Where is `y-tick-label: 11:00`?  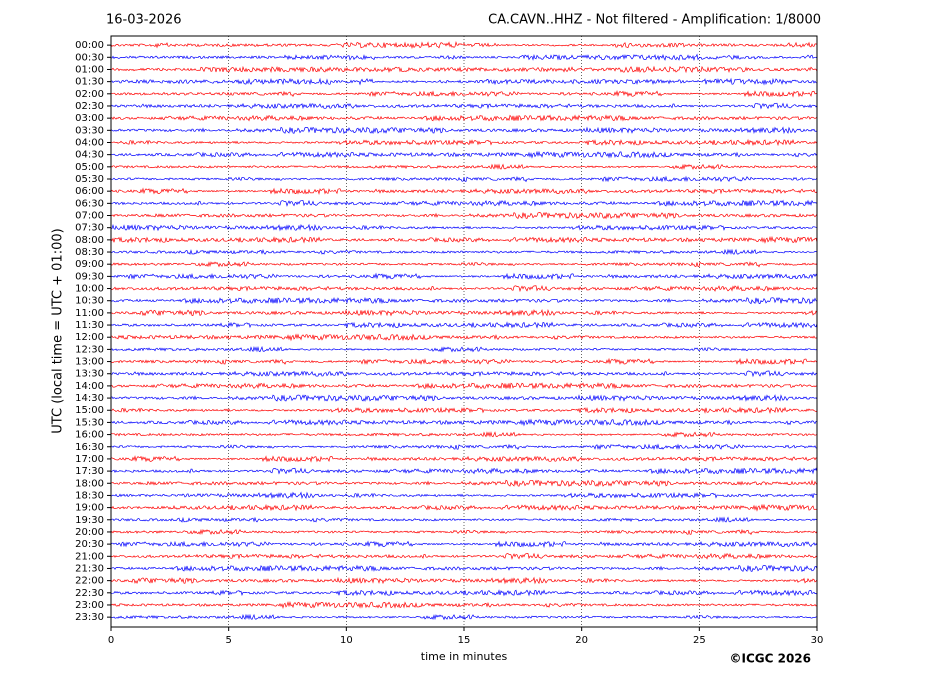
y-tick-label: 11:00 is located at coordinates (89, 313).